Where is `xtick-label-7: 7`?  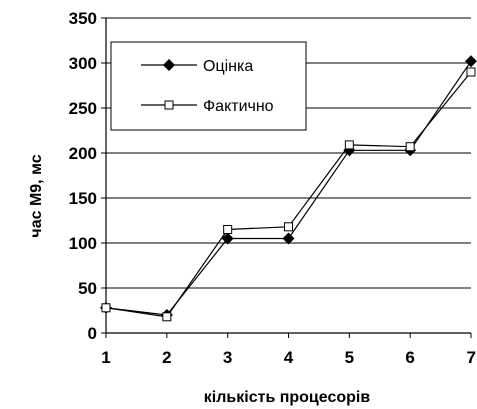 xtick-label-7: 7 is located at coordinates (471, 357).